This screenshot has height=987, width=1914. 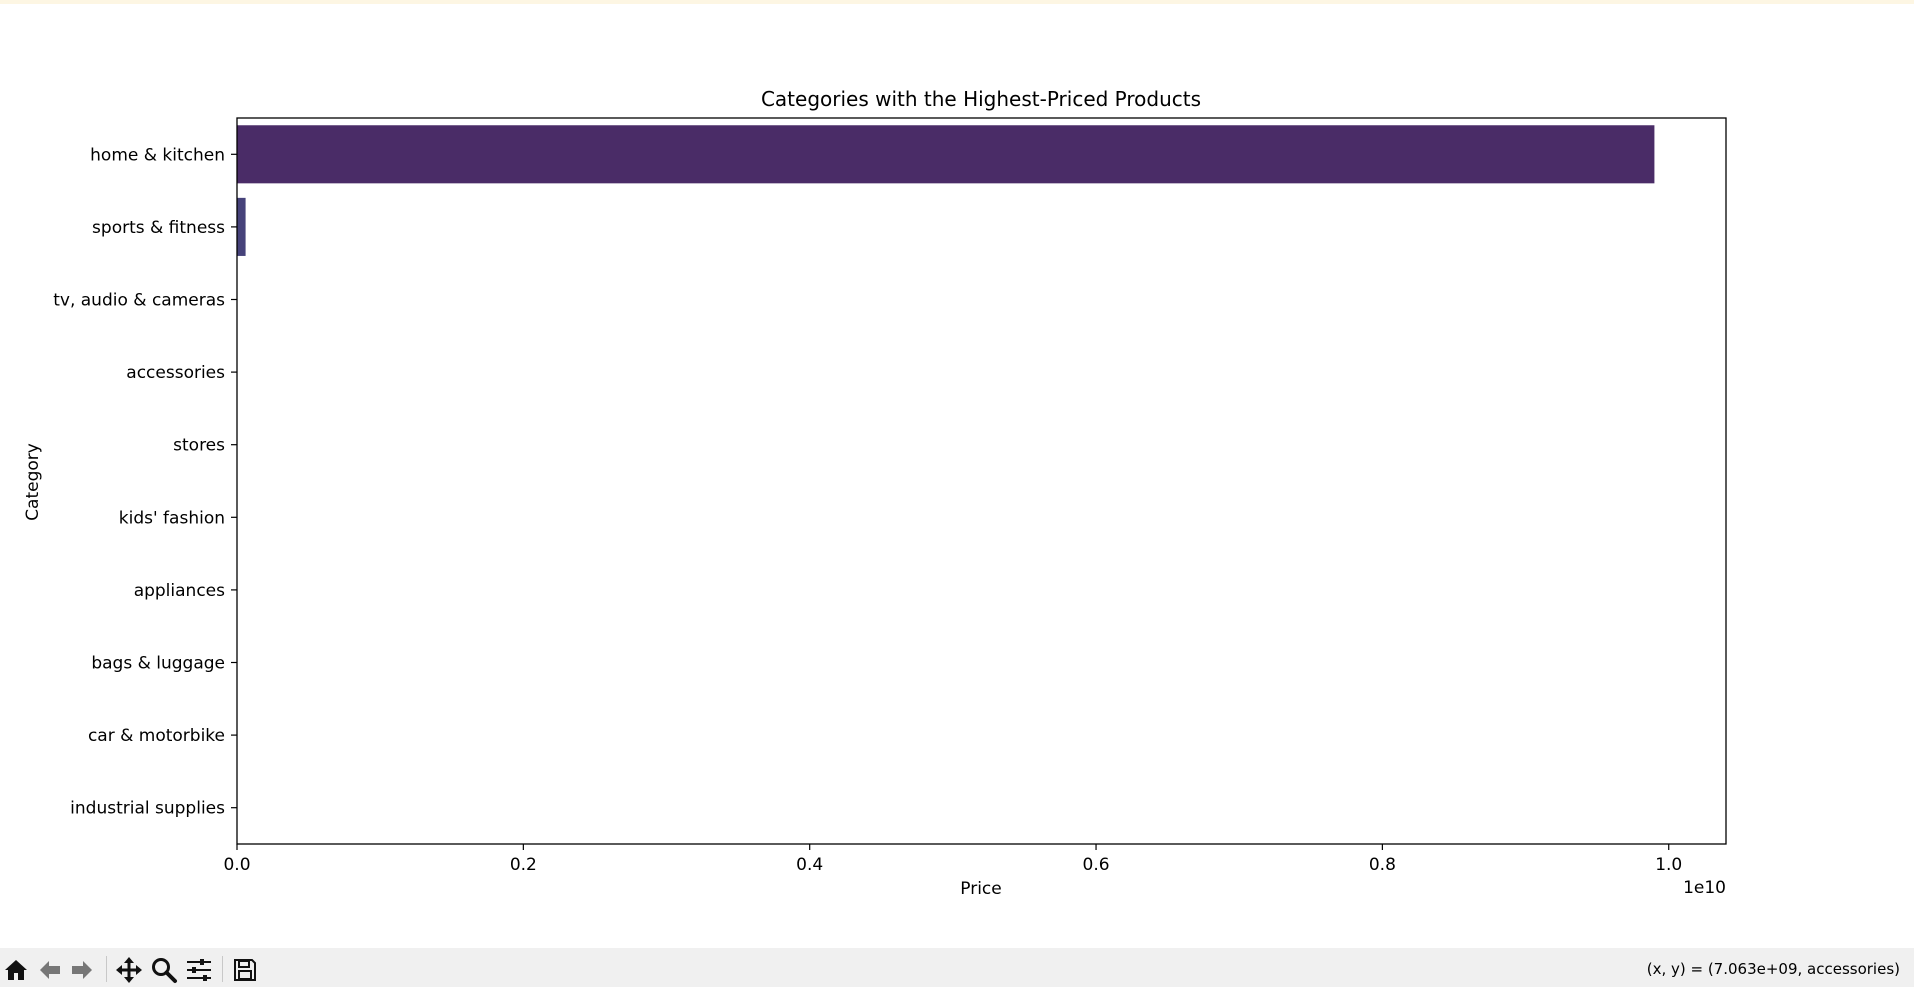 What do you see at coordinates (199, 446) in the screenshot?
I see `y-tick-label: stores` at bounding box center [199, 446].